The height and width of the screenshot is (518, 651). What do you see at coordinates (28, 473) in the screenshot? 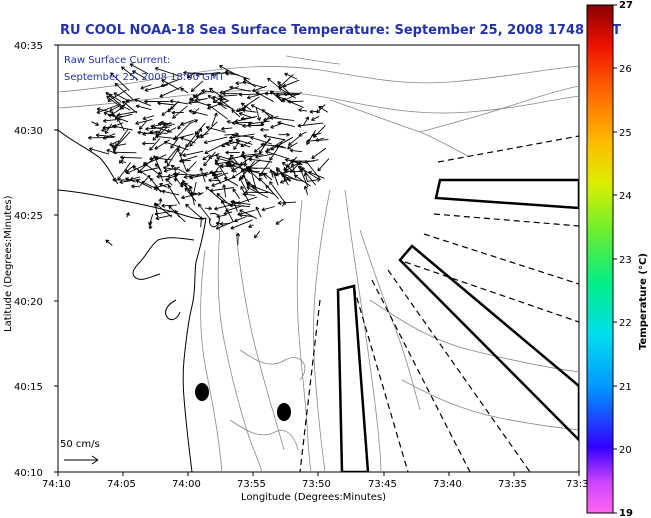
I see `y-tick-5: 40:10` at bounding box center [28, 473].